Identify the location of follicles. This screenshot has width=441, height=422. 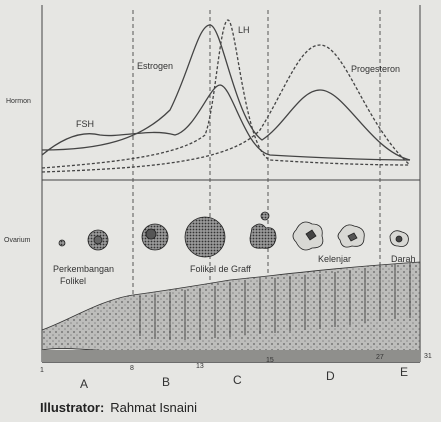
(233, 234).